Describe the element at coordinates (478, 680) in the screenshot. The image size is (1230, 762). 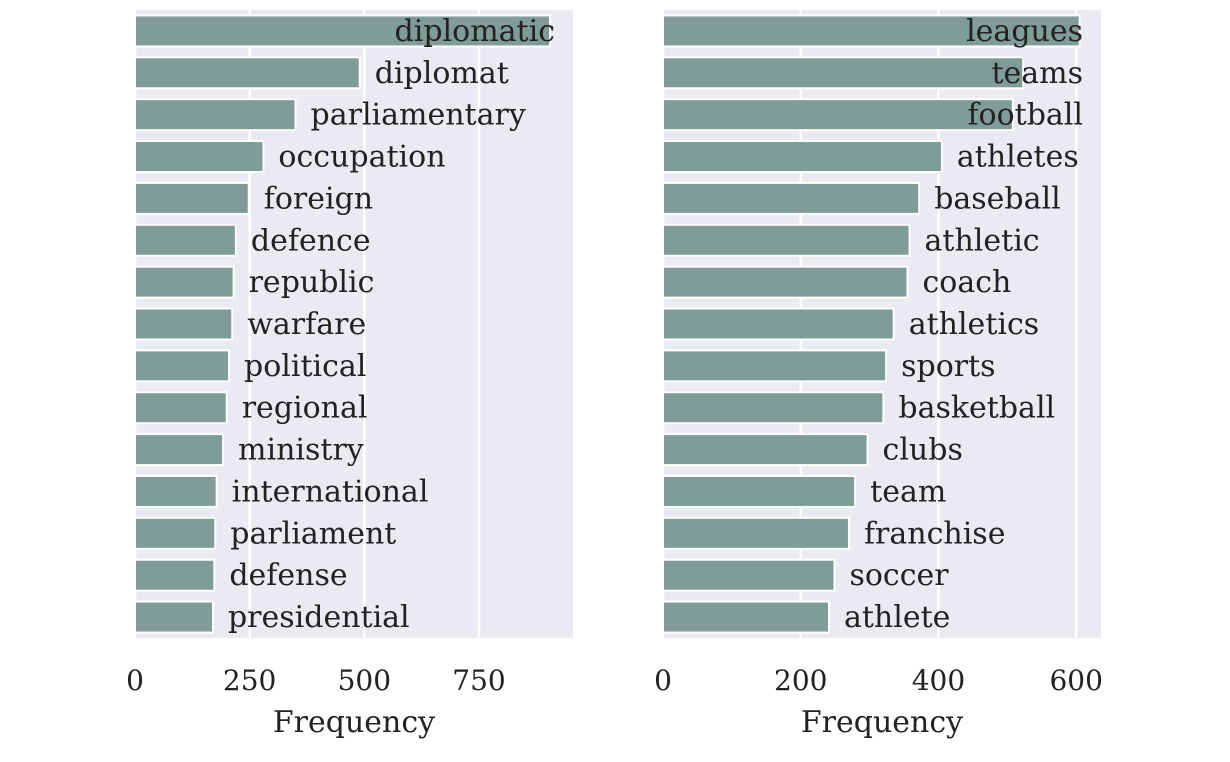
I see `x-tick-label: 750` at that location.